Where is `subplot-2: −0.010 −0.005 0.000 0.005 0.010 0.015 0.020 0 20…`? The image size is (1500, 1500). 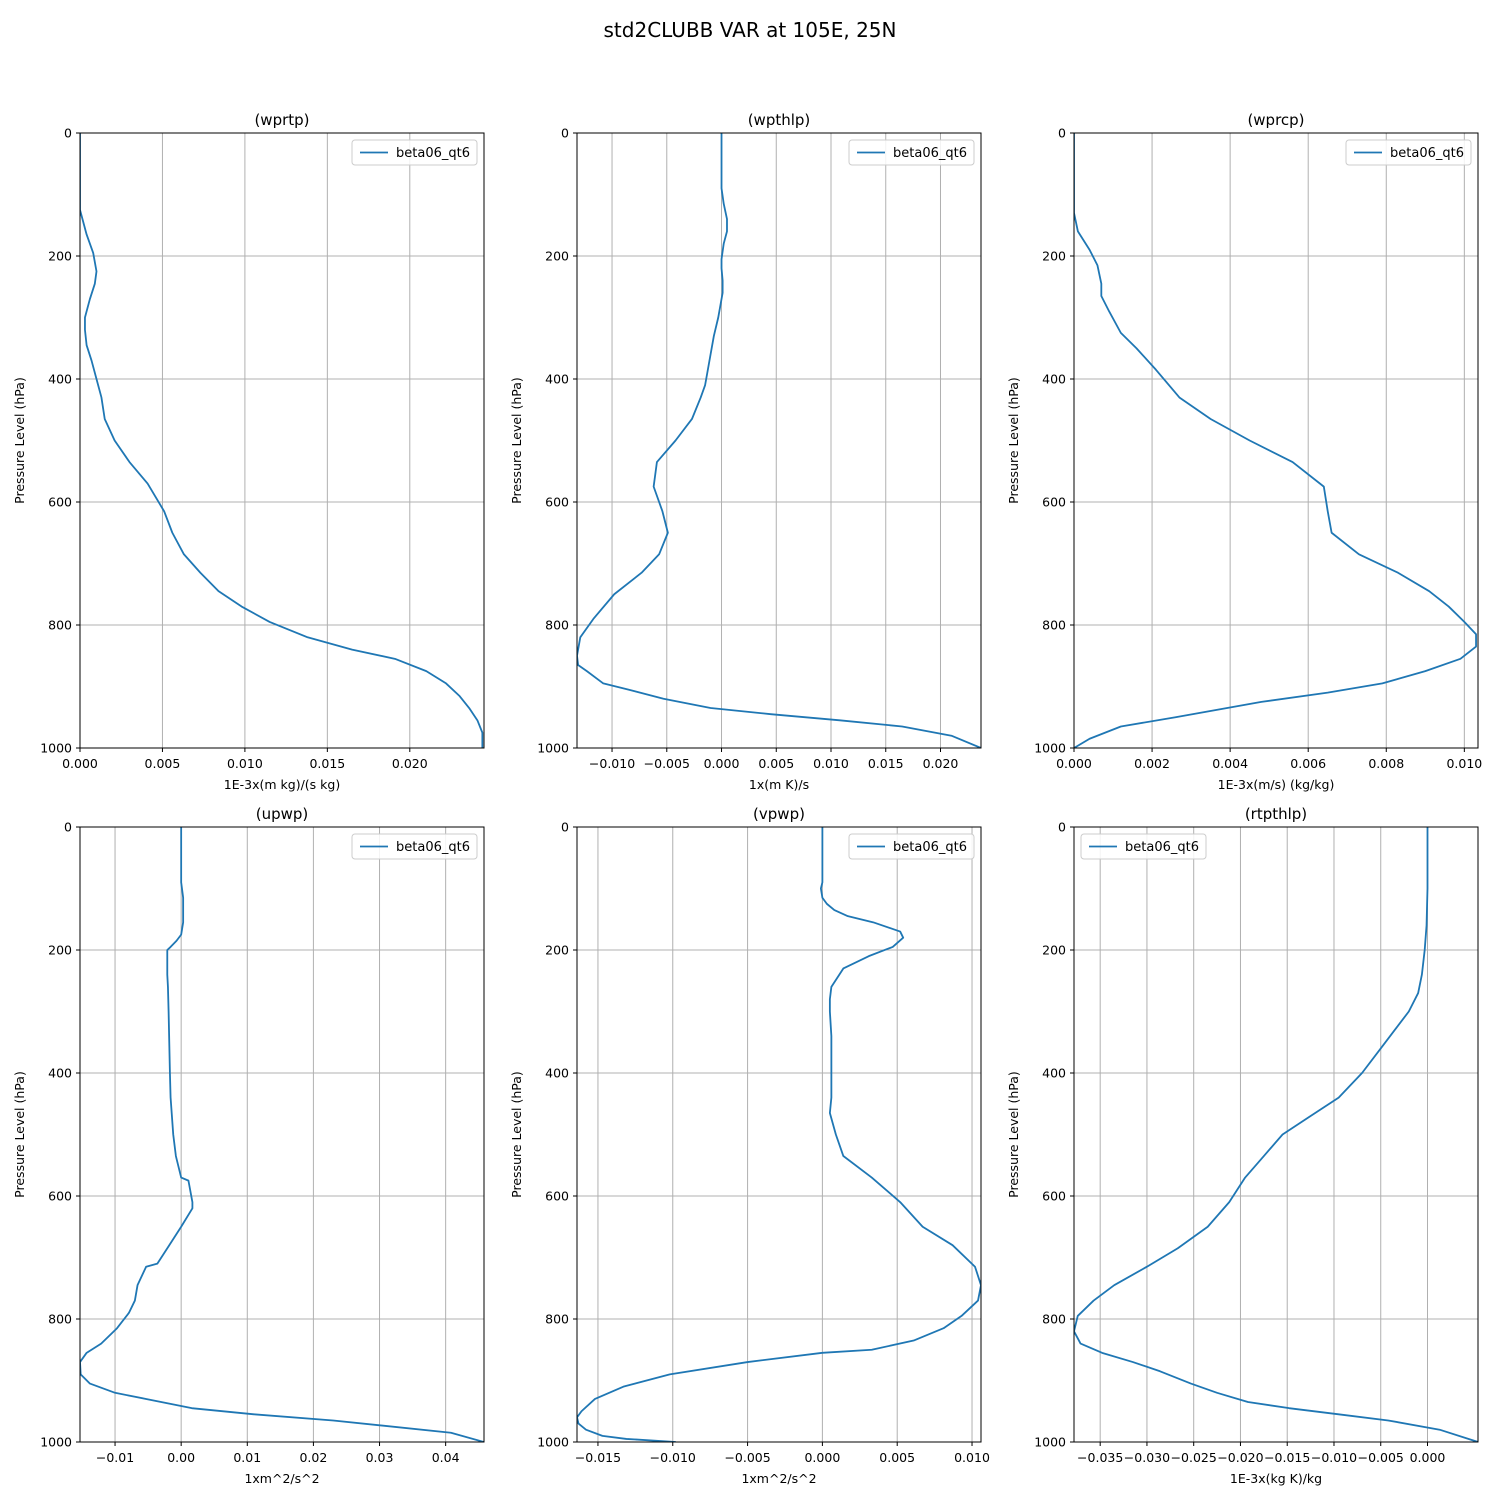
subplot-2: −0.010 −0.005 0.000 0.005 0.010 0.015 0.020 0 20… is located at coordinates (745, 451).